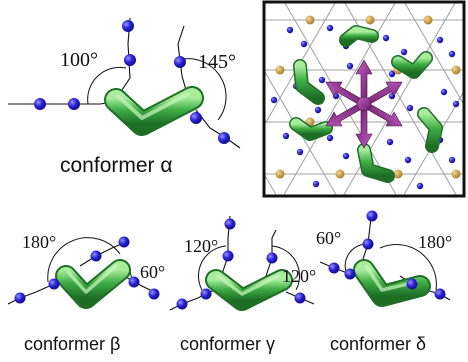  I want to click on beta-angle-left: 180°, so click(39, 242).